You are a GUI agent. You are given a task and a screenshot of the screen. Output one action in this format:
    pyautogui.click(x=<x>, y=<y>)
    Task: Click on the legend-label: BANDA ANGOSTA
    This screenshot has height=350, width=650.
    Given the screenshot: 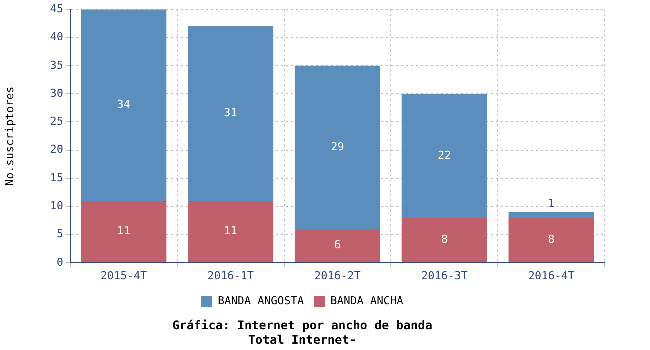 What is the action you would take?
    pyautogui.click(x=261, y=301)
    